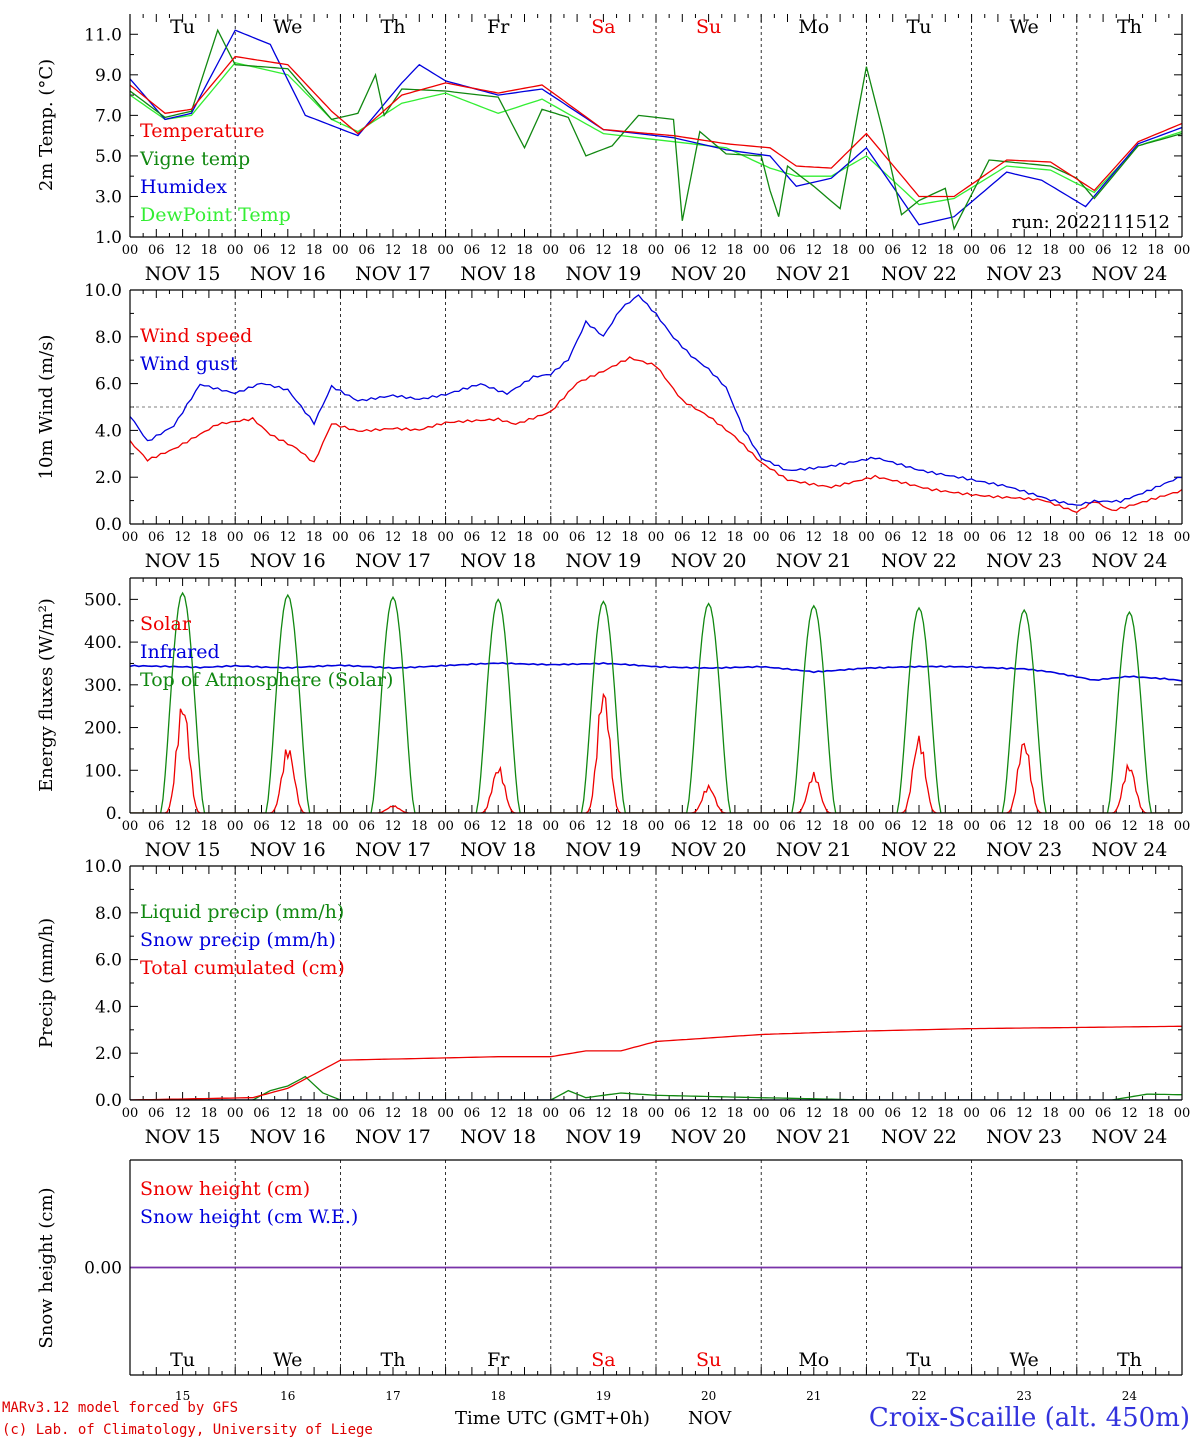 The height and width of the screenshot is (1440, 1194). I want to click on series-line-vigne-temp, so click(656, 129).